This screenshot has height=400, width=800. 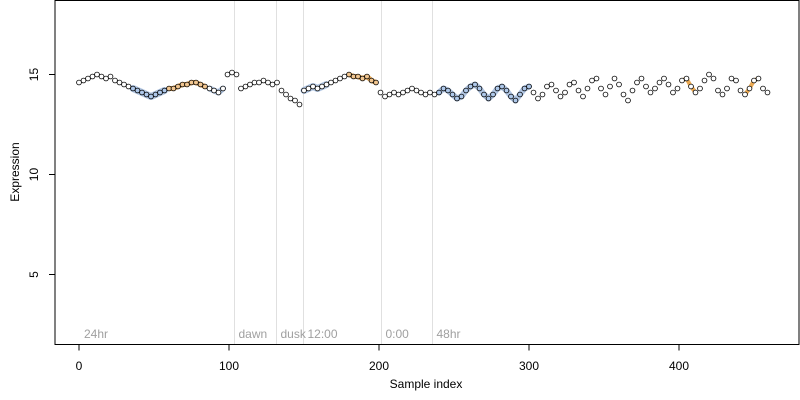 What do you see at coordinates (294, 334) in the screenshot?
I see `phase-label: dusk` at bounding box center [294, 334].